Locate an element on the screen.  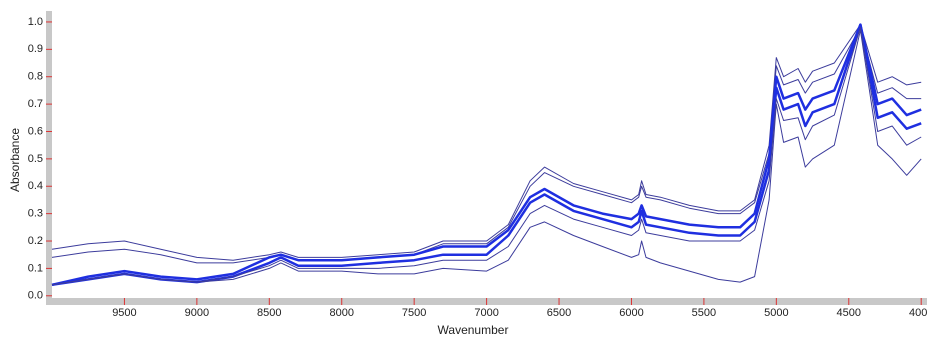
x-tick-label: 9500 is located at coordinates (124, 313).